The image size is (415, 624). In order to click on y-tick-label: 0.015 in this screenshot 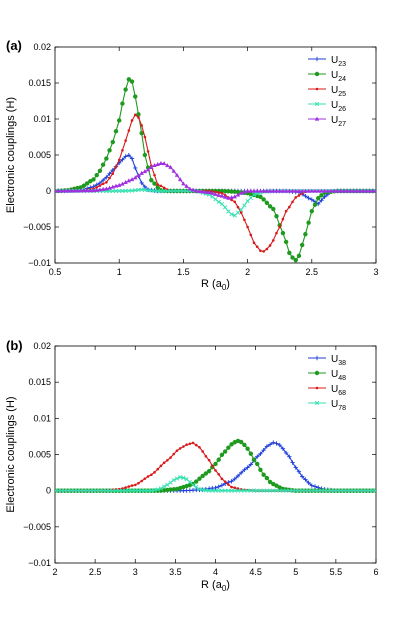, I will do `click(39, 382)`.